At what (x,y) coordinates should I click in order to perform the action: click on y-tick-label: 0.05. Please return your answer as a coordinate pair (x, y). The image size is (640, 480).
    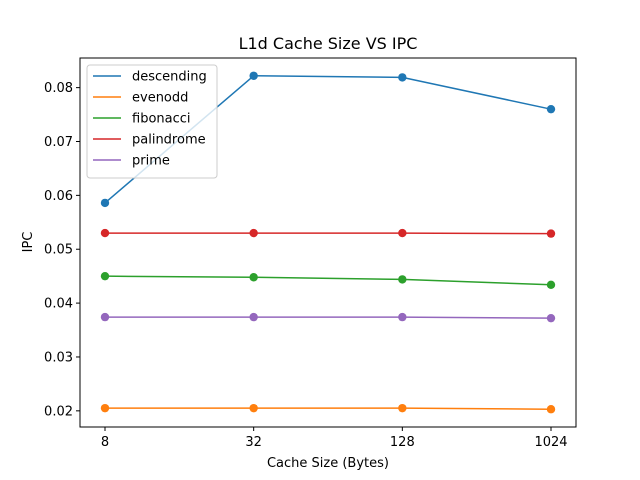
    Looking at the image, I should click on (58, 250).